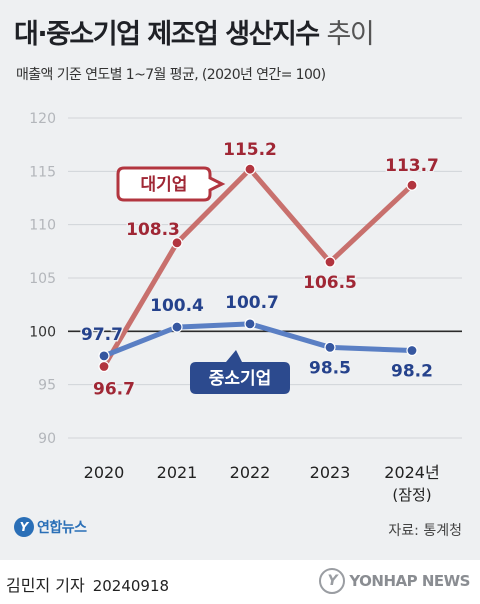 This screenshot has width=480, height=604. Describe the element at coordinates (42, 279) in the screenshot. I see `y-tick-label: 105` at that location.